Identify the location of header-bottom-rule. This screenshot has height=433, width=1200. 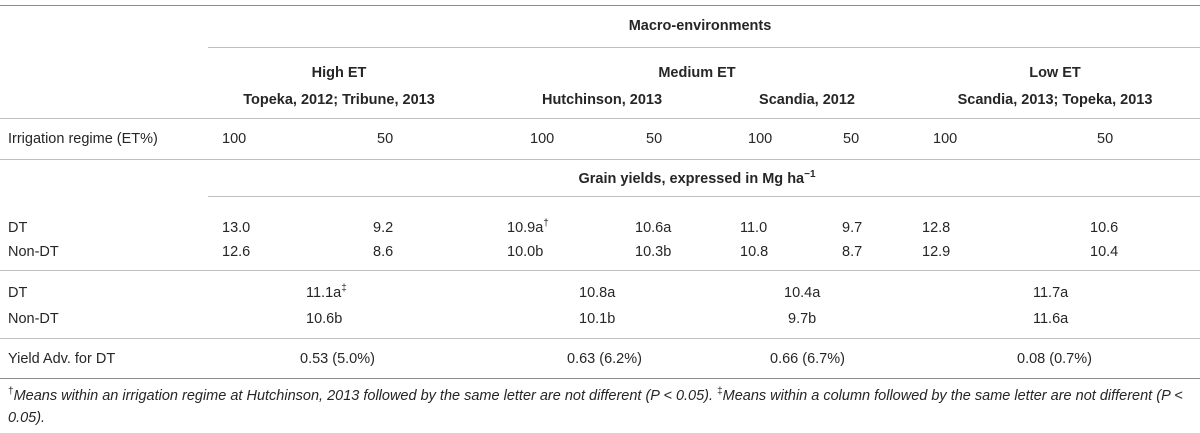
(600, 118).